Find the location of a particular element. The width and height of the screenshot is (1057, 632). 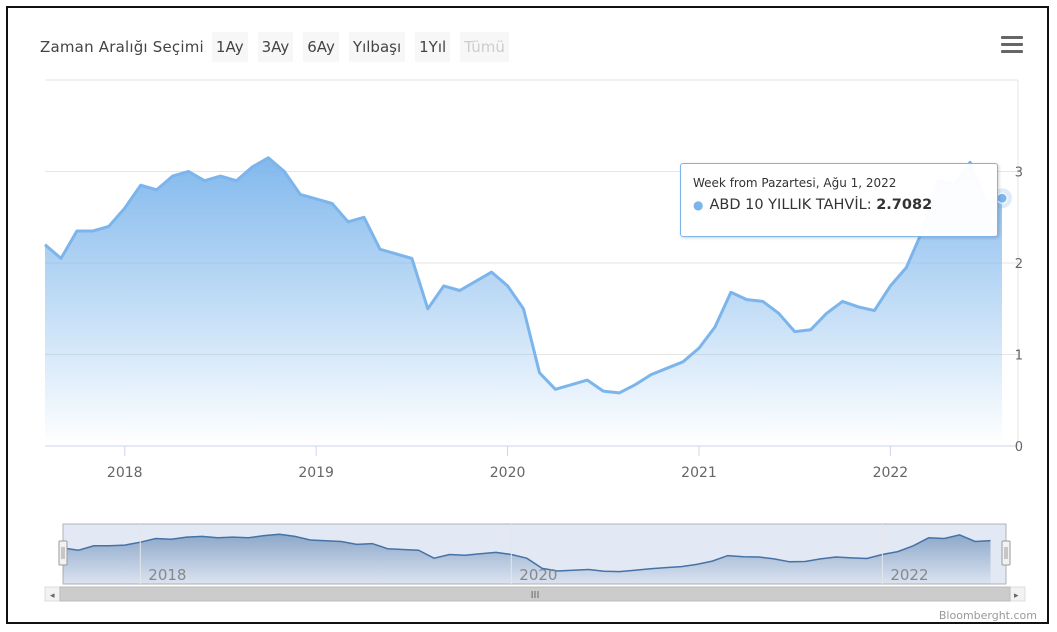

x-tick-label: 2018 is located at coordinates (125, 473).